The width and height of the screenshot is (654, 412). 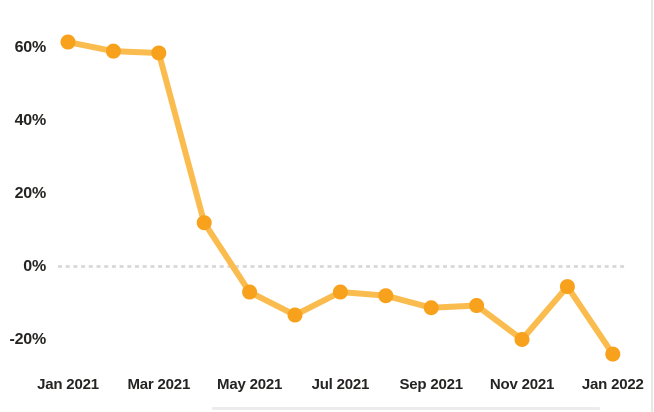 I want to click on x-tick-label: Nov 2021, so click(x=522, y=384).